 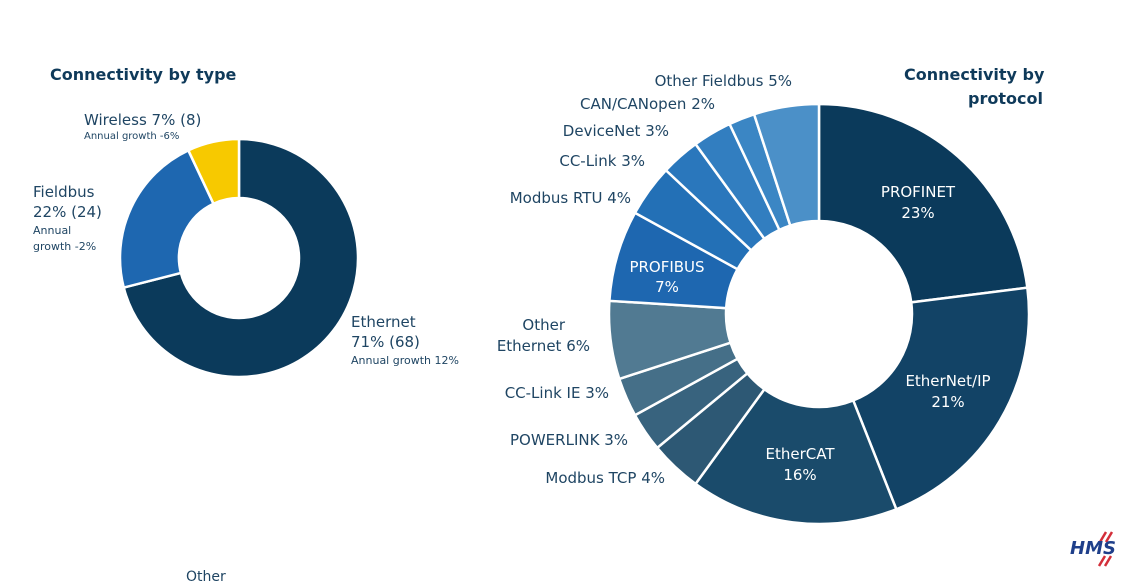 What do you see at coordinates (605, 478) in the screenshot?
I see `label-modbus-tcp: Modbus TCP 4%` at bounding box center [605, 478].